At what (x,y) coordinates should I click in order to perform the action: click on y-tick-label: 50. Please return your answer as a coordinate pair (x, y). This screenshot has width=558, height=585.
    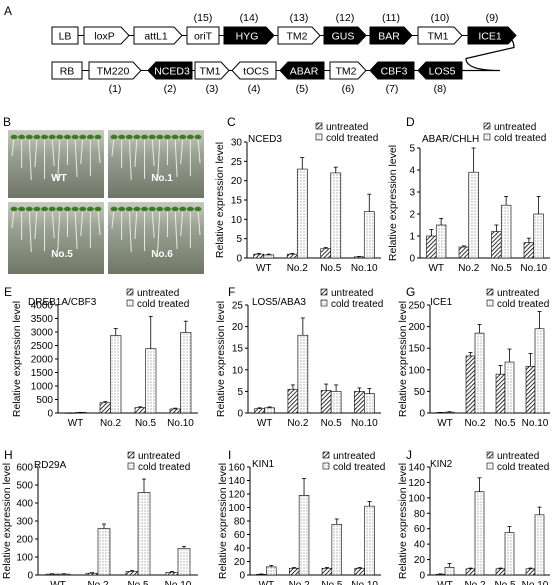
    Looking at the image, I should click on (420, 392).